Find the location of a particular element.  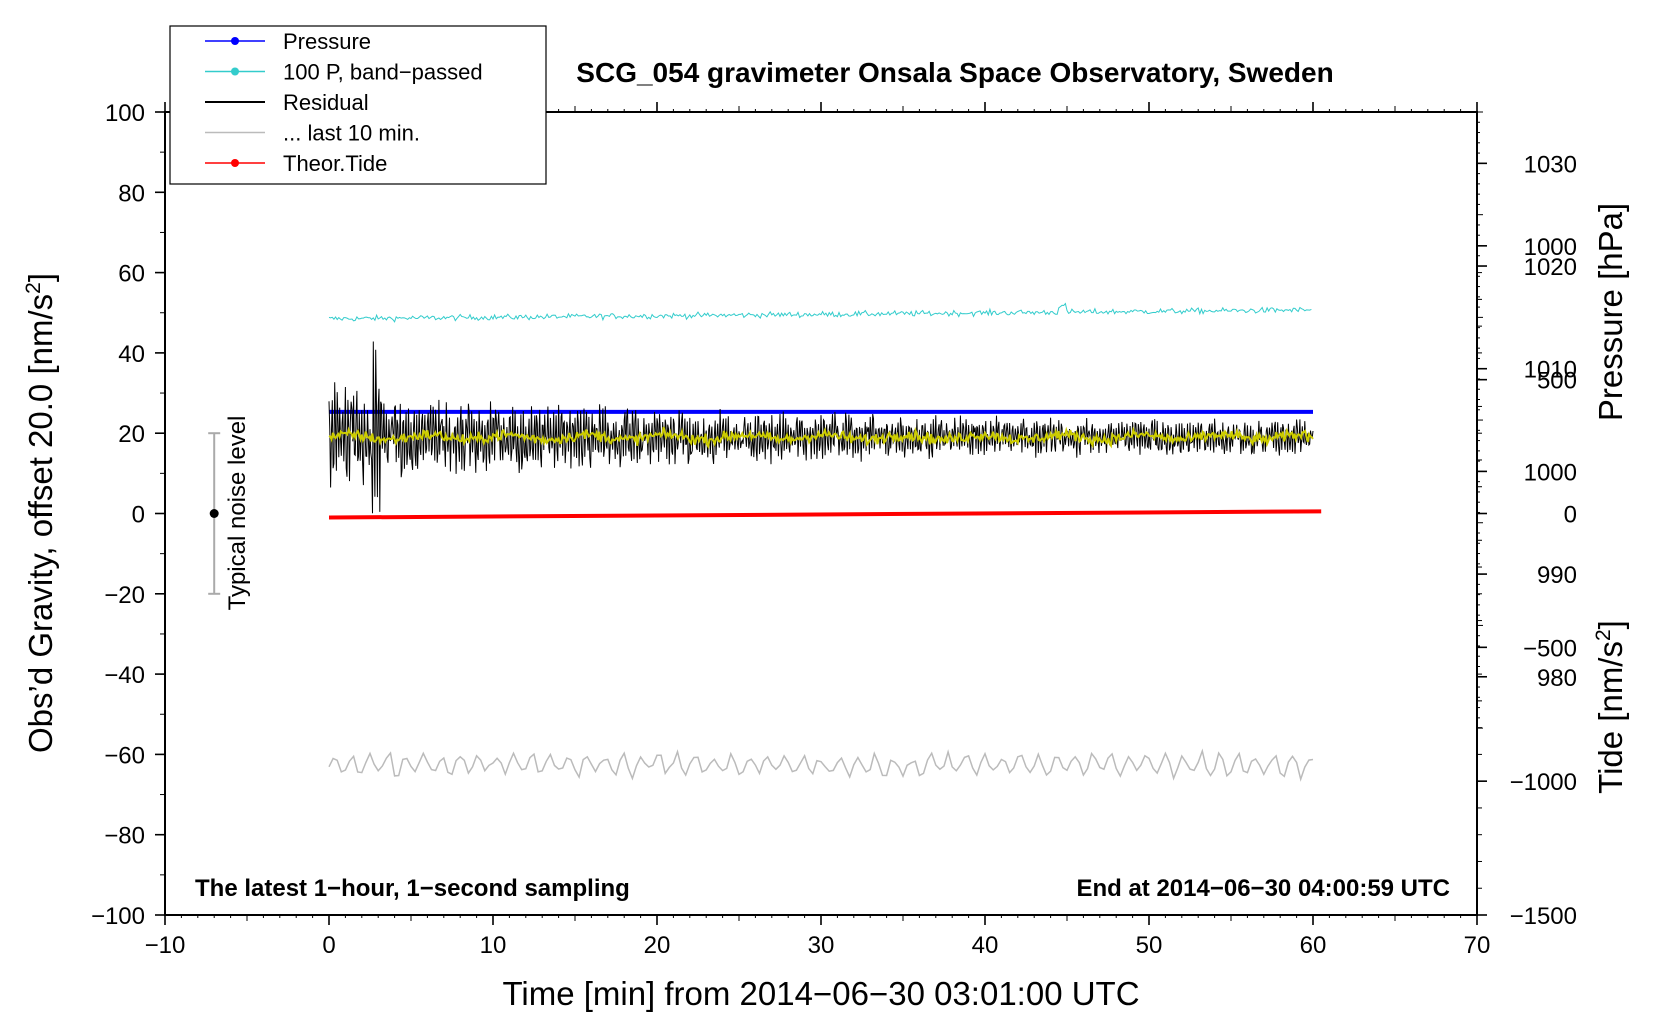

y-axis-title-pressure: Pressure [hPa] is located at coordinates (1610, 312).